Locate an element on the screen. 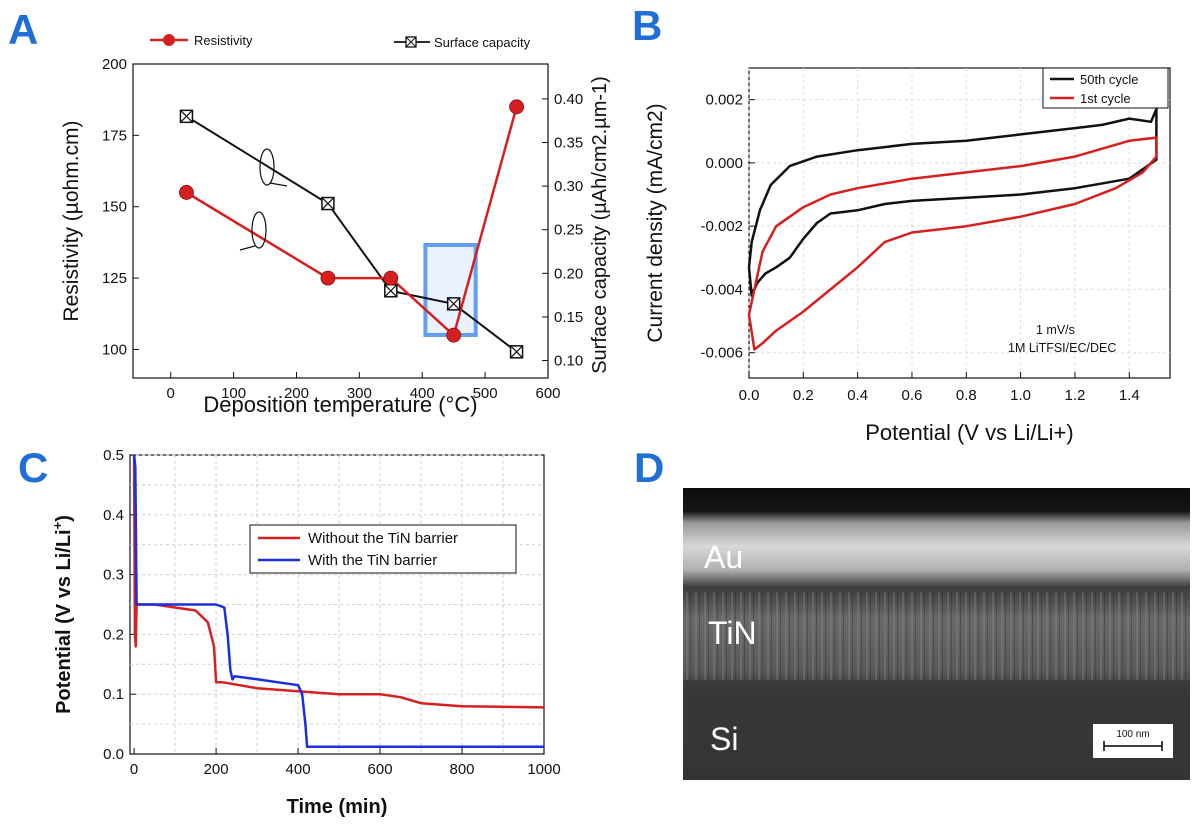 The image size is (1200, 836). panel-b-legend-box is located at coordinates (1105, 88).